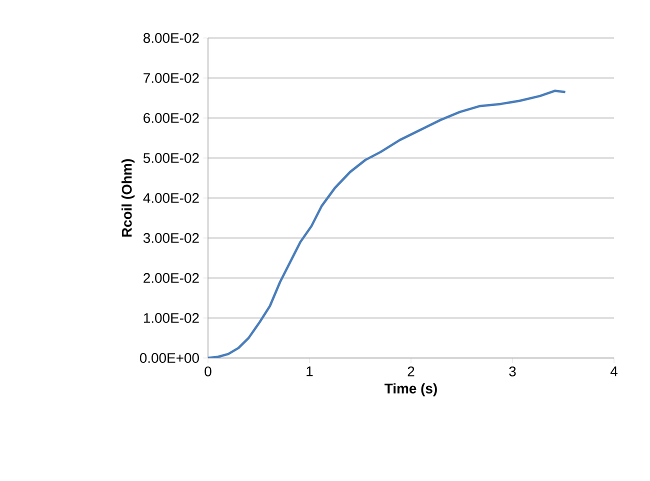  I want to click on x-tick-label: 2, so click(411, 371).